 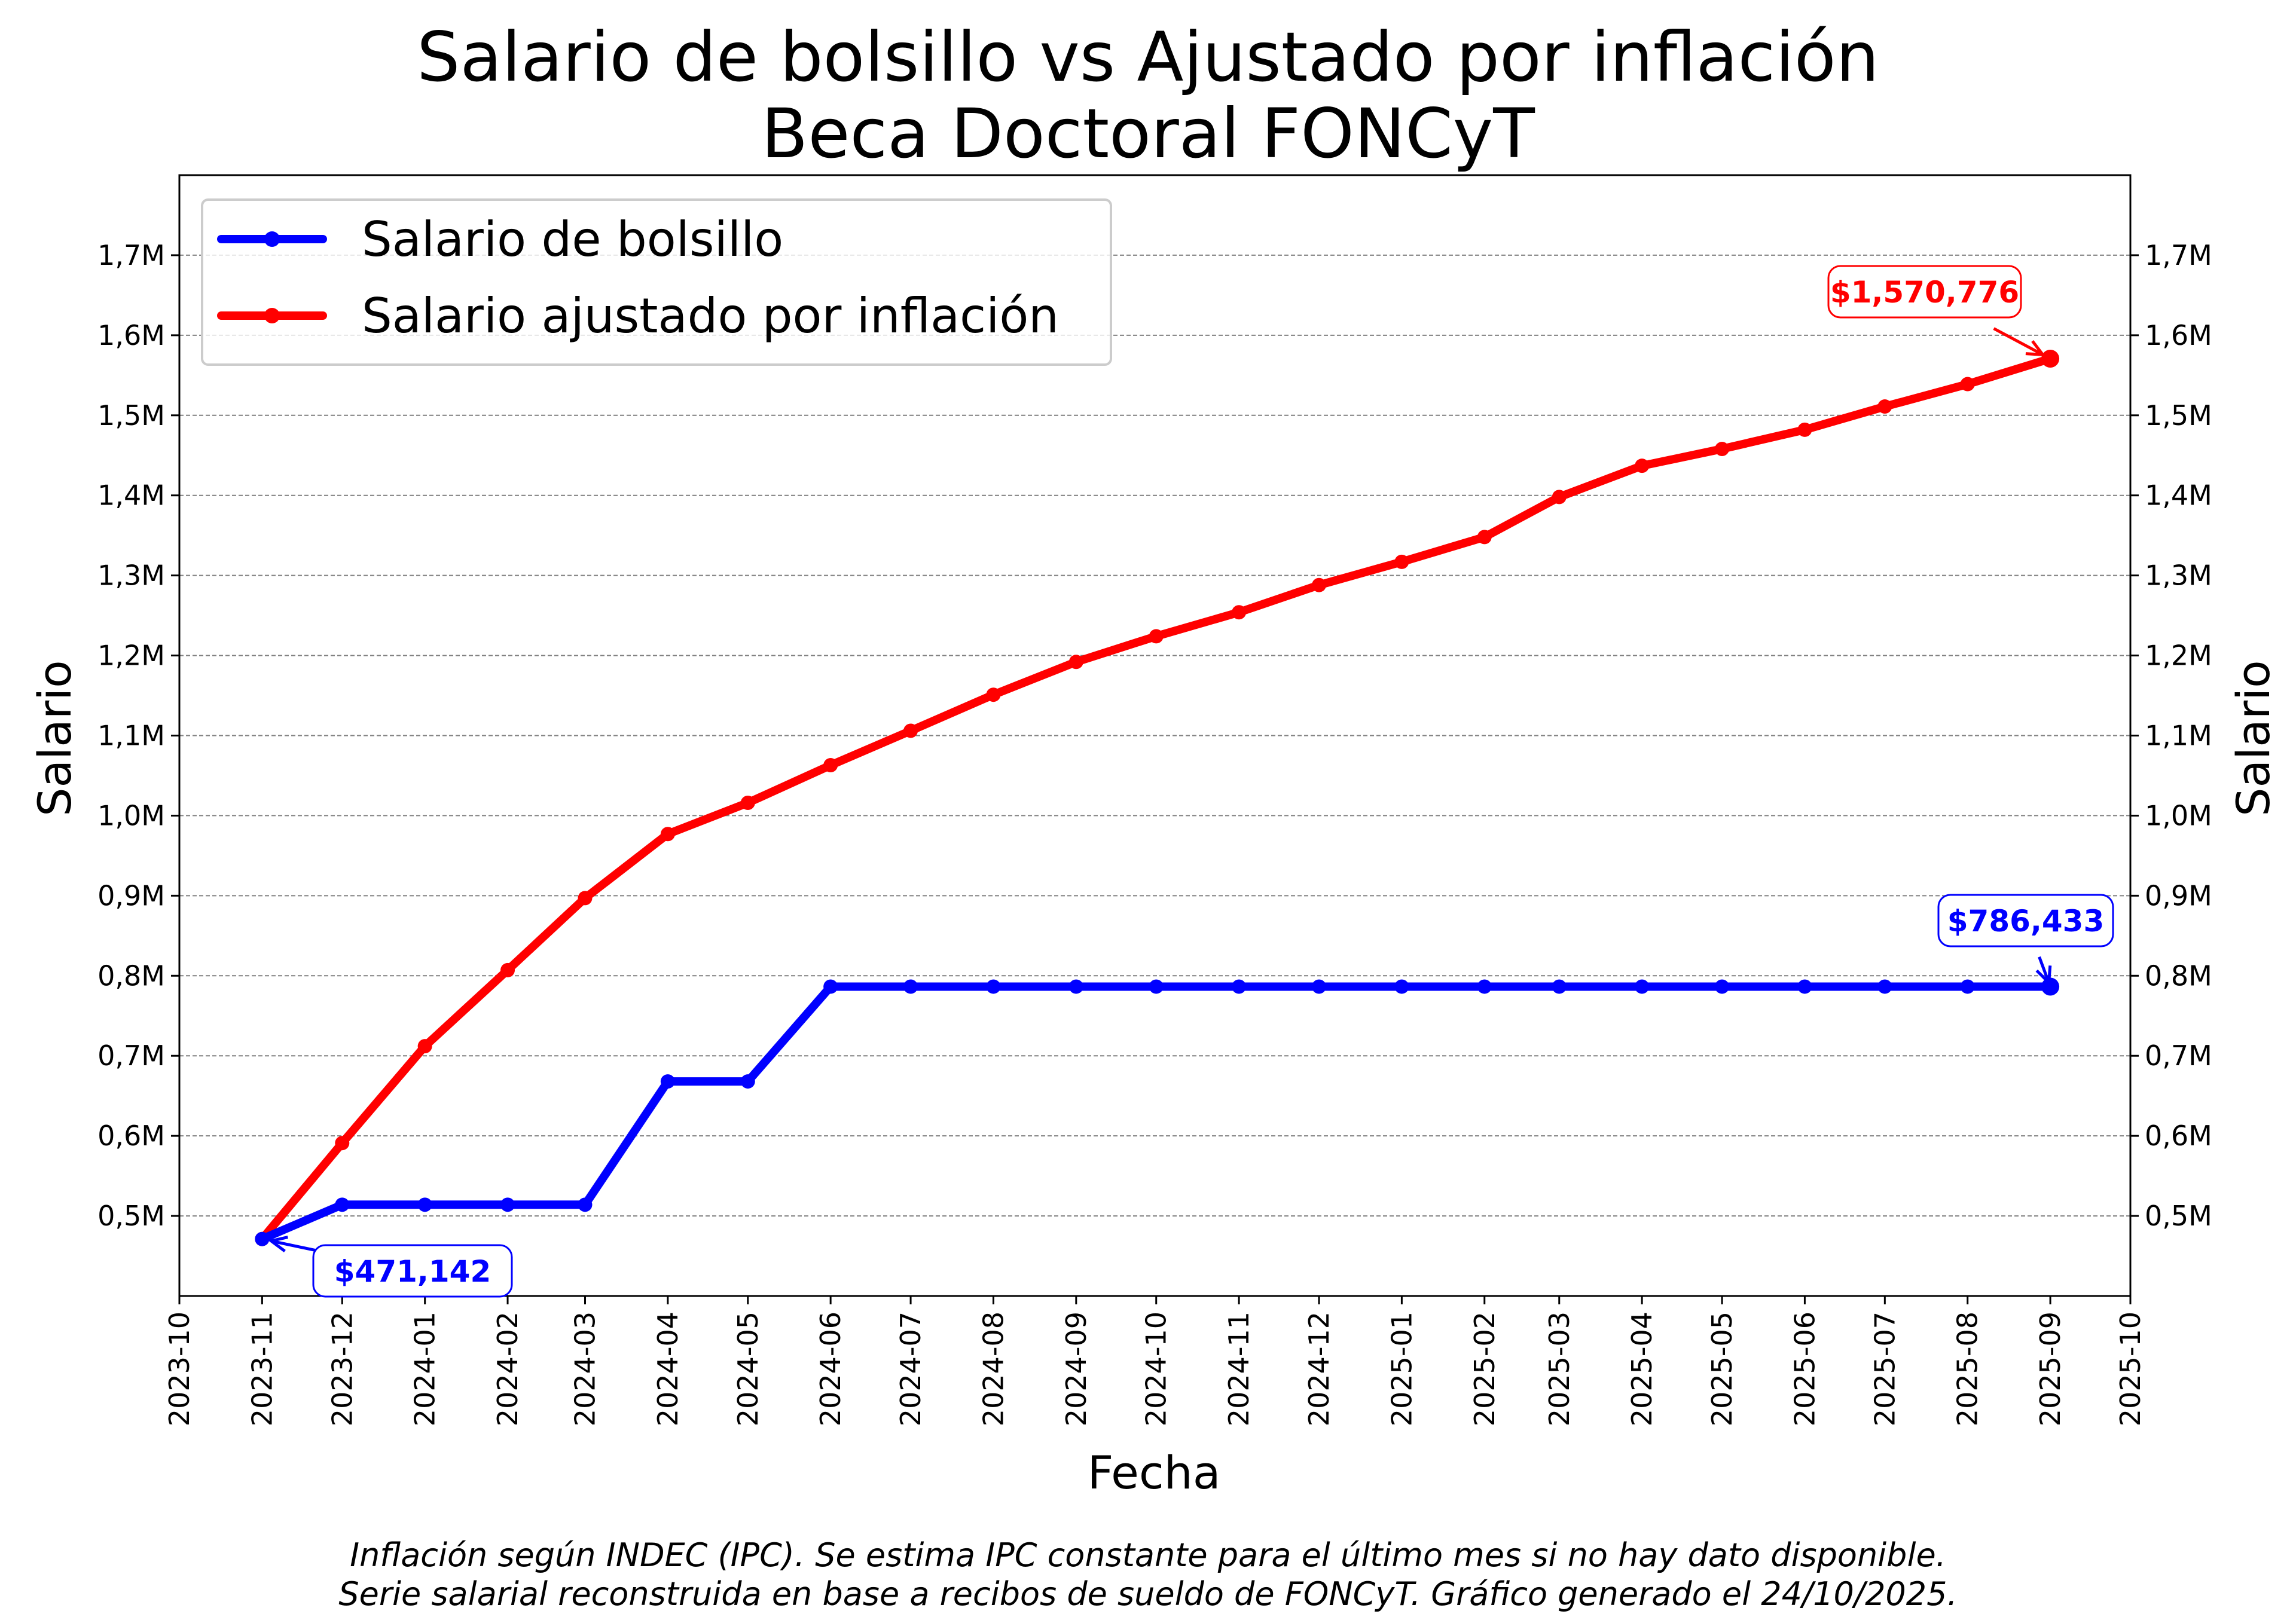 I want to click on annotation: $1,570,776, so click(x=1936, y=311).